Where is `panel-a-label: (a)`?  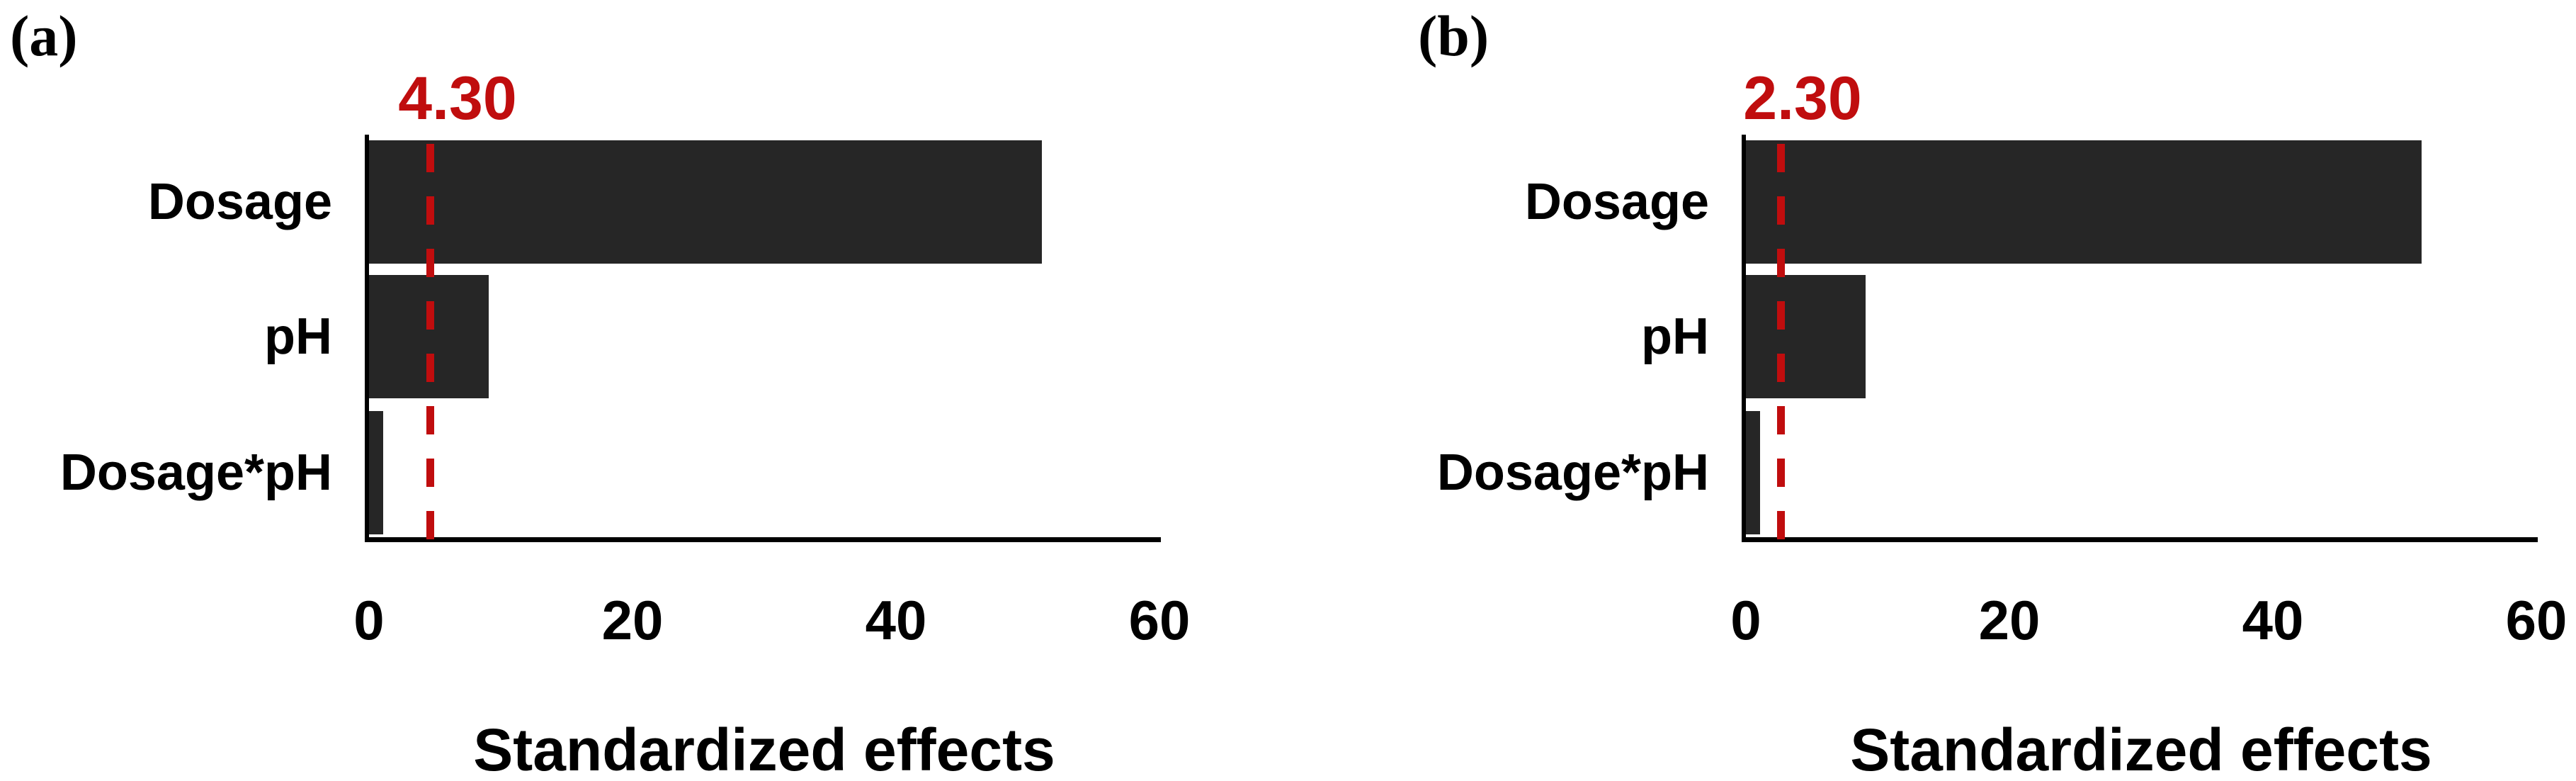 panel-a-label: (a) is located at coordinates (44, 36).